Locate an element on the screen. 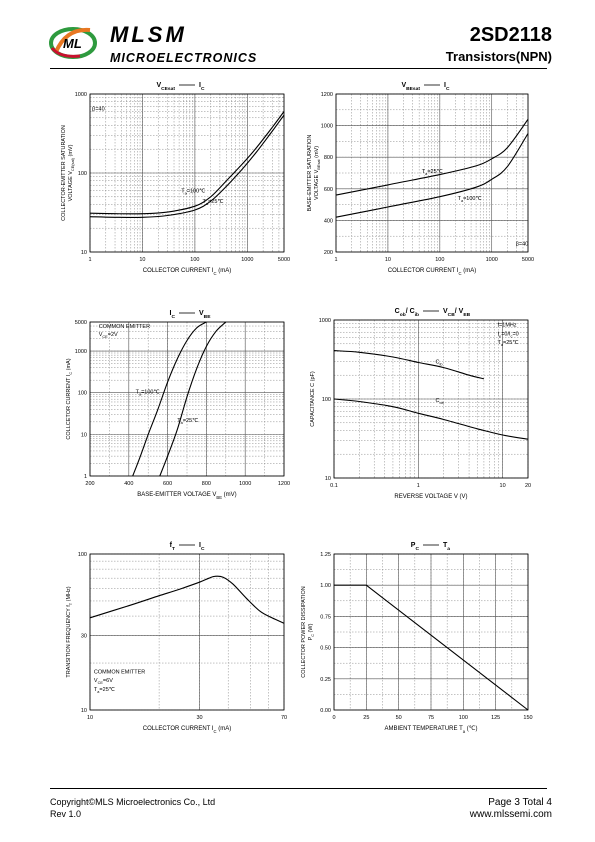 Image resolution: width=595 pixels, height=842 pixels. x-tick-label: 75 is located at coordinates (431, 718).